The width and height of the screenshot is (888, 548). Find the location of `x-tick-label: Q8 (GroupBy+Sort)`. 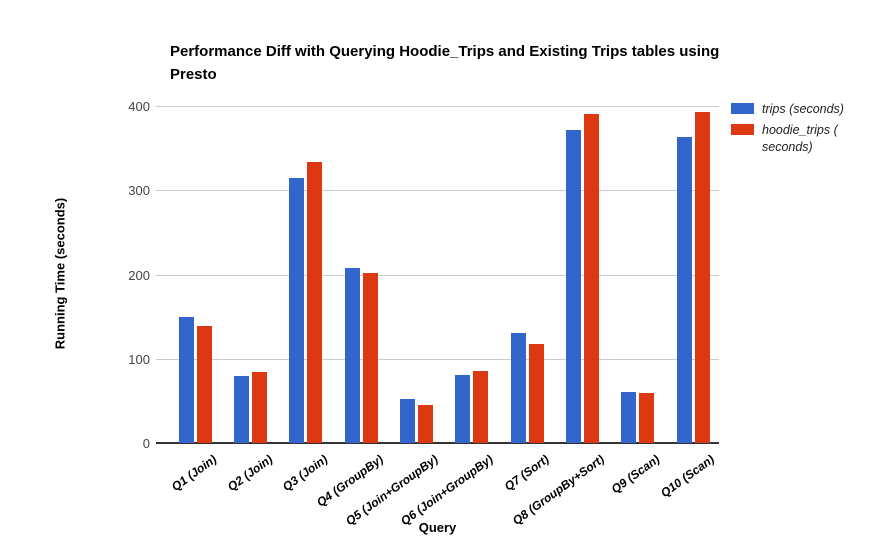

x-tick-label: Q8 (GroupBy+Sort) is located at coordinates (558, 490).